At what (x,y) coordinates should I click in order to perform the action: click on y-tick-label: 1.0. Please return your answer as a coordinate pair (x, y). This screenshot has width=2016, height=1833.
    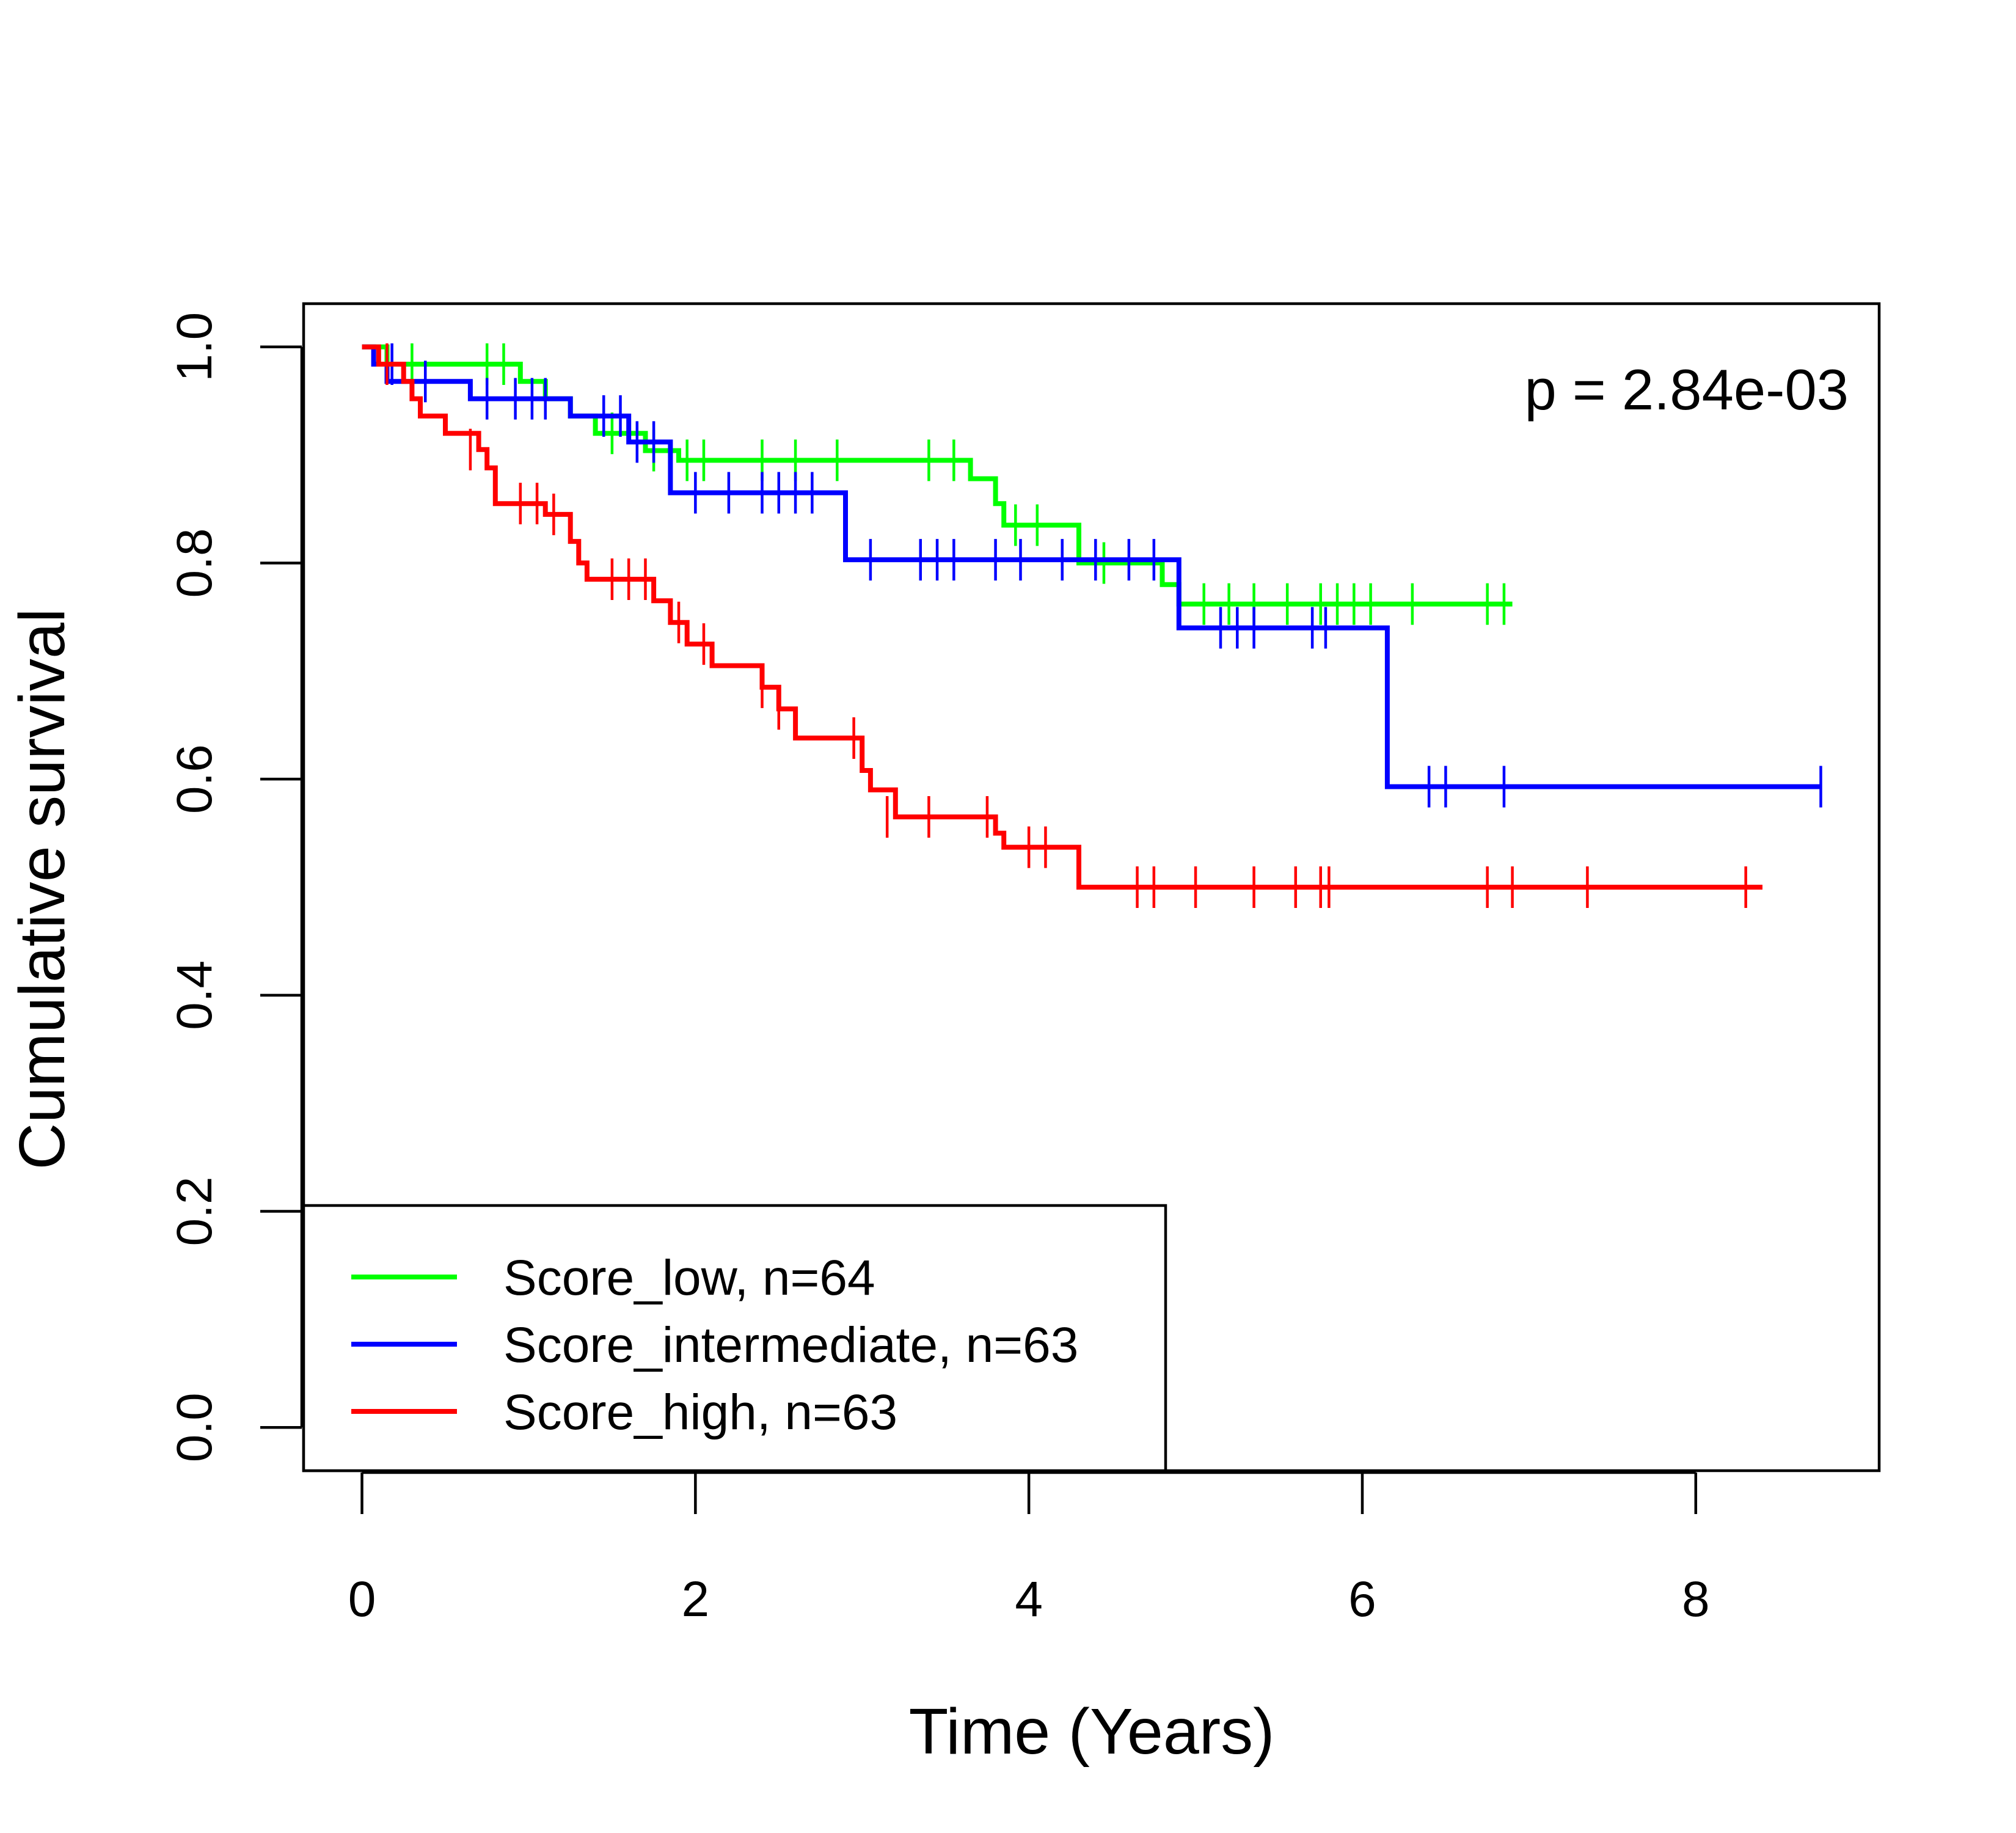
    Looking at the image, I should click on (195, 347).